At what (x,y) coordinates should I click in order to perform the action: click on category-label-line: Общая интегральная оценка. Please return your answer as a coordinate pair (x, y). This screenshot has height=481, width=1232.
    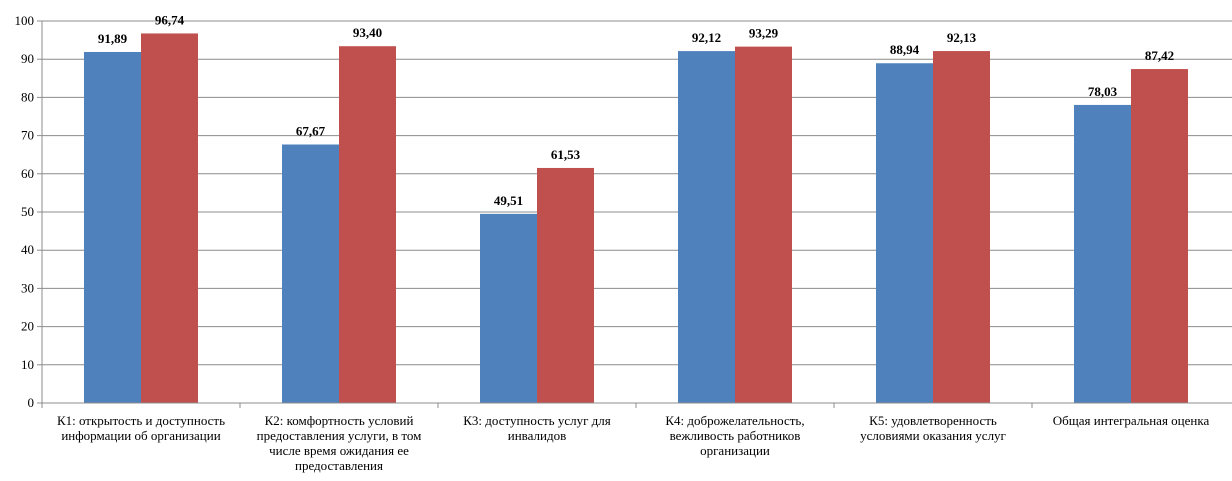
    Looking at the image, I should click on (1131, 420).